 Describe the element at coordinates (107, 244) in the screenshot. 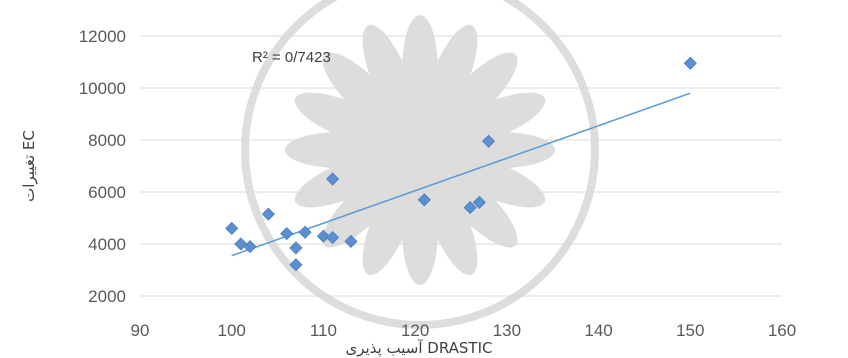

I see `y-tick-label: 4000` at that location.